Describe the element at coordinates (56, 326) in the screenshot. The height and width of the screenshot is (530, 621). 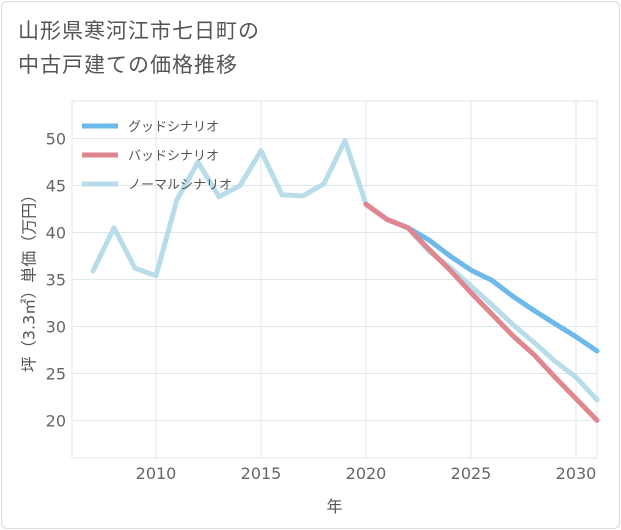
I see `y-tick-label: 30` at that location.